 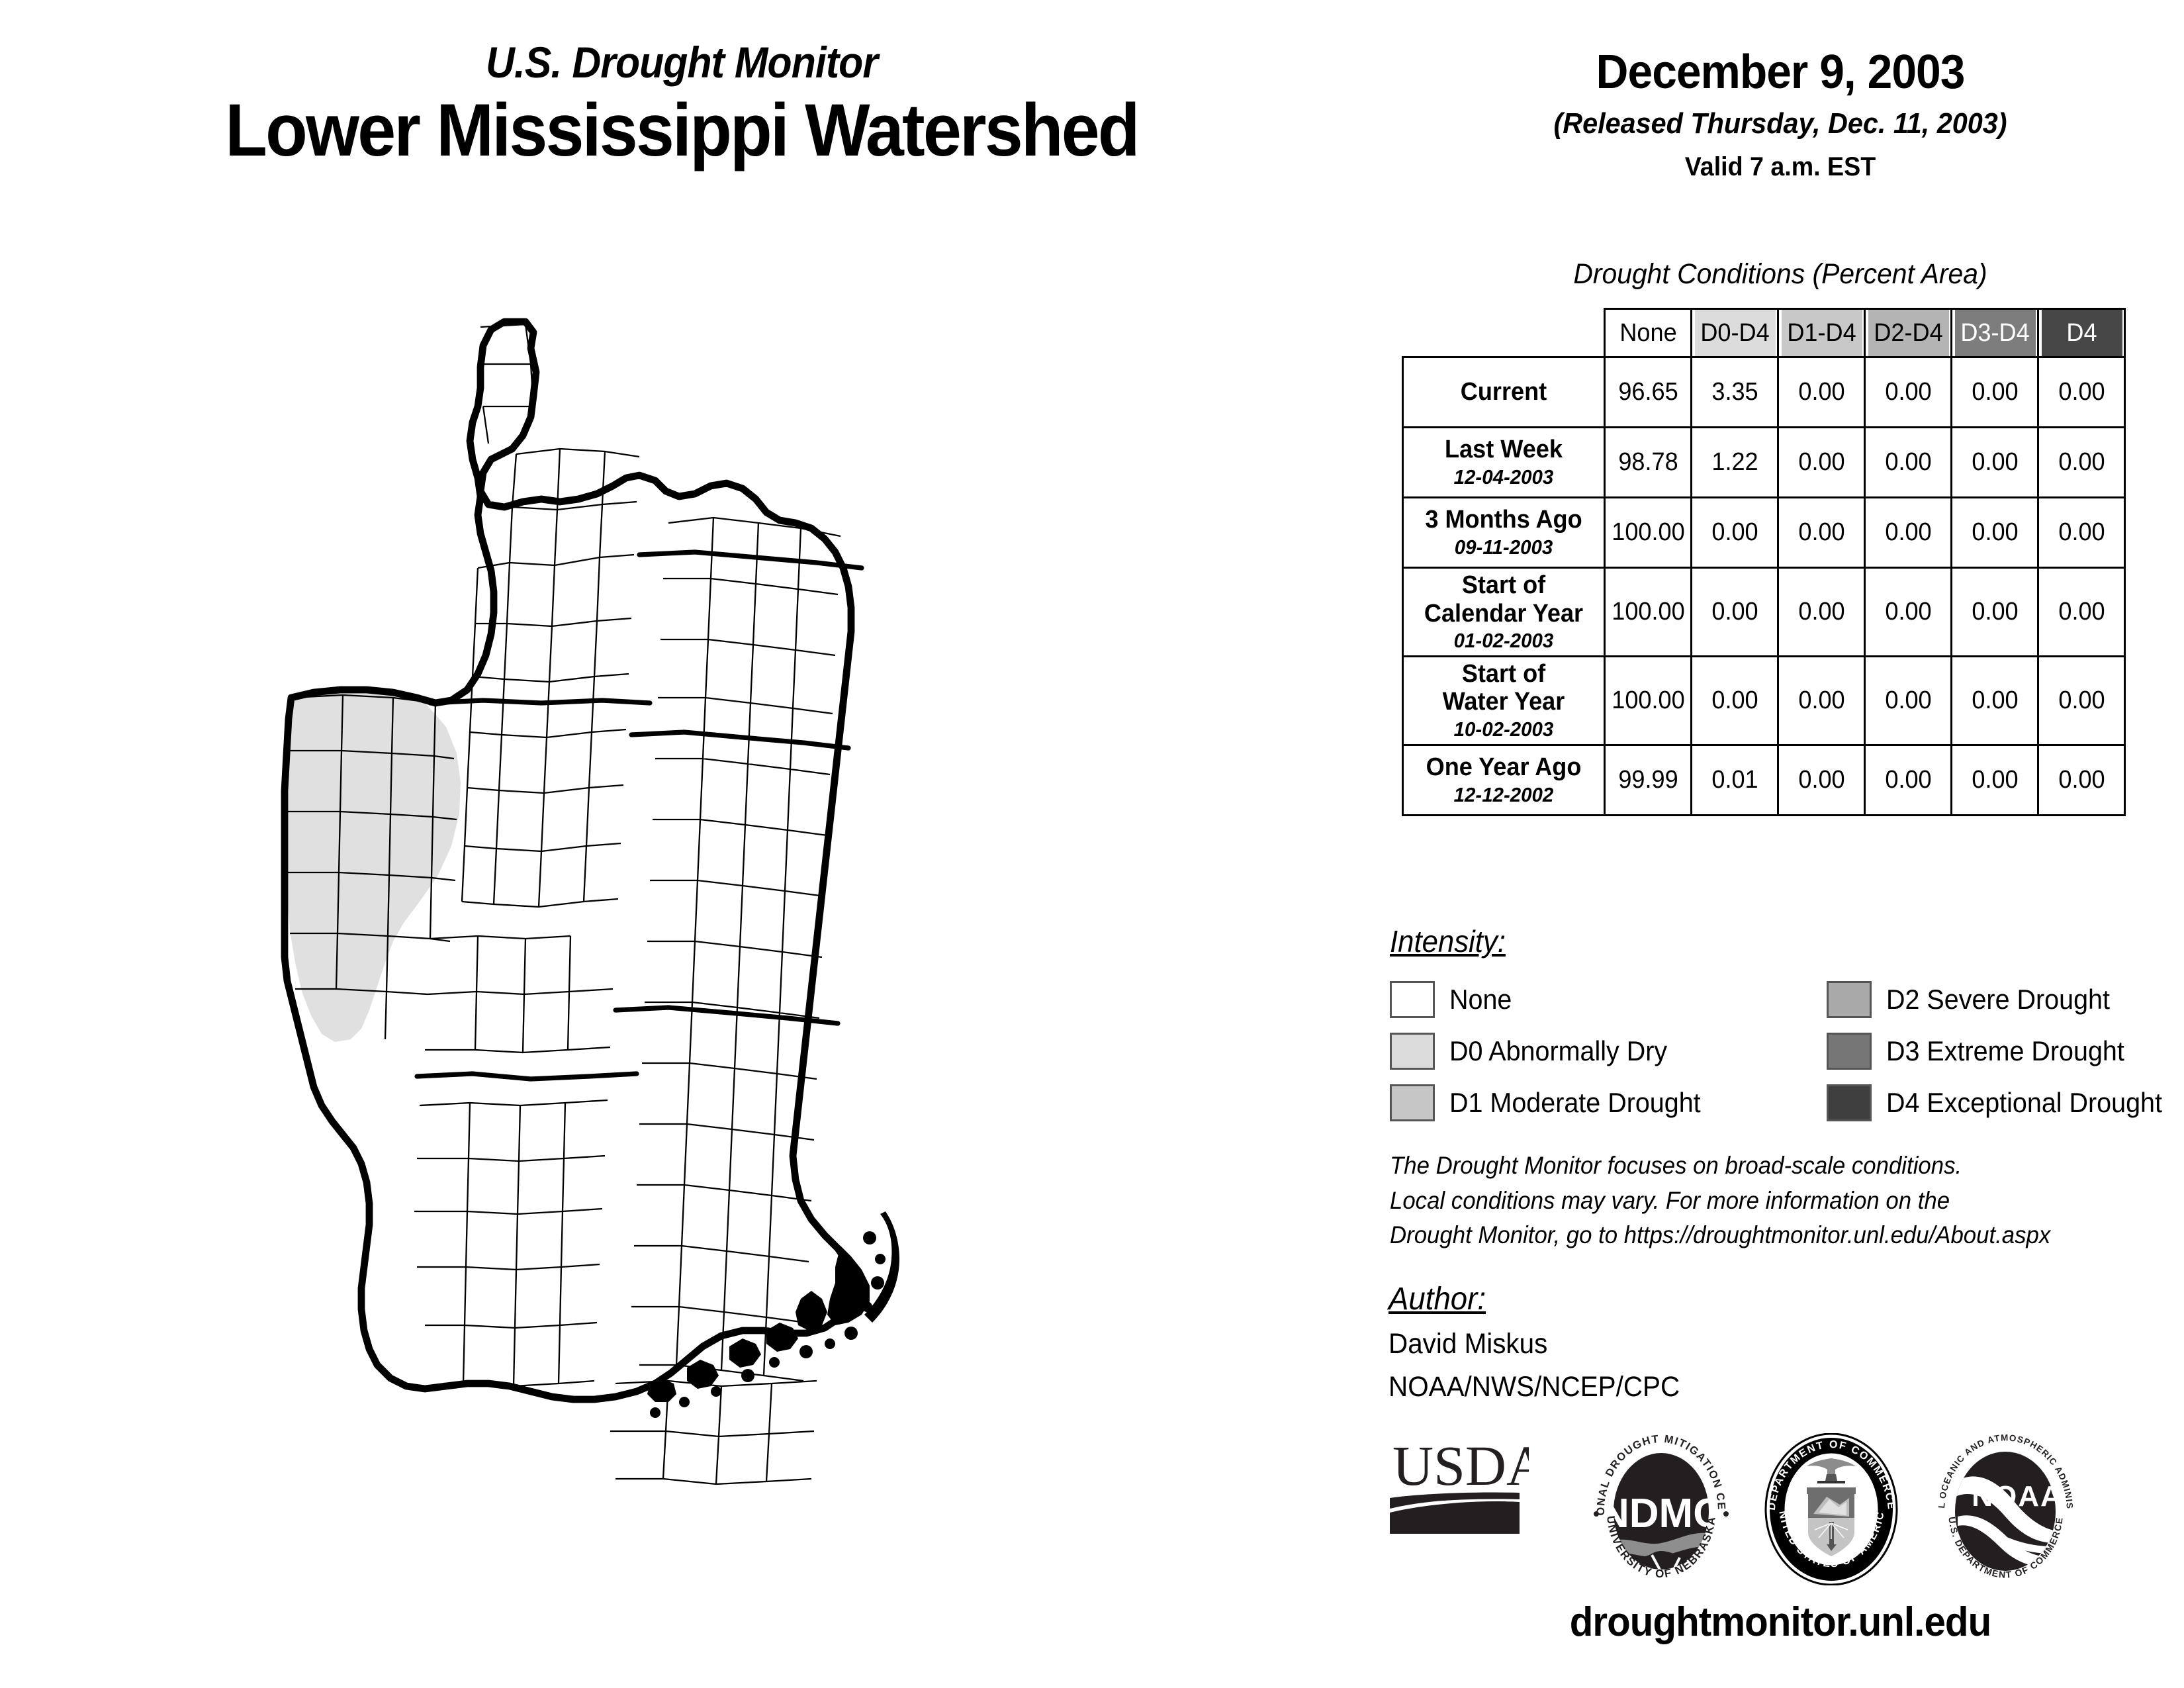 I want to click on legend-entry: D1 Moderate Drought, so click(x=1608, y=1102).